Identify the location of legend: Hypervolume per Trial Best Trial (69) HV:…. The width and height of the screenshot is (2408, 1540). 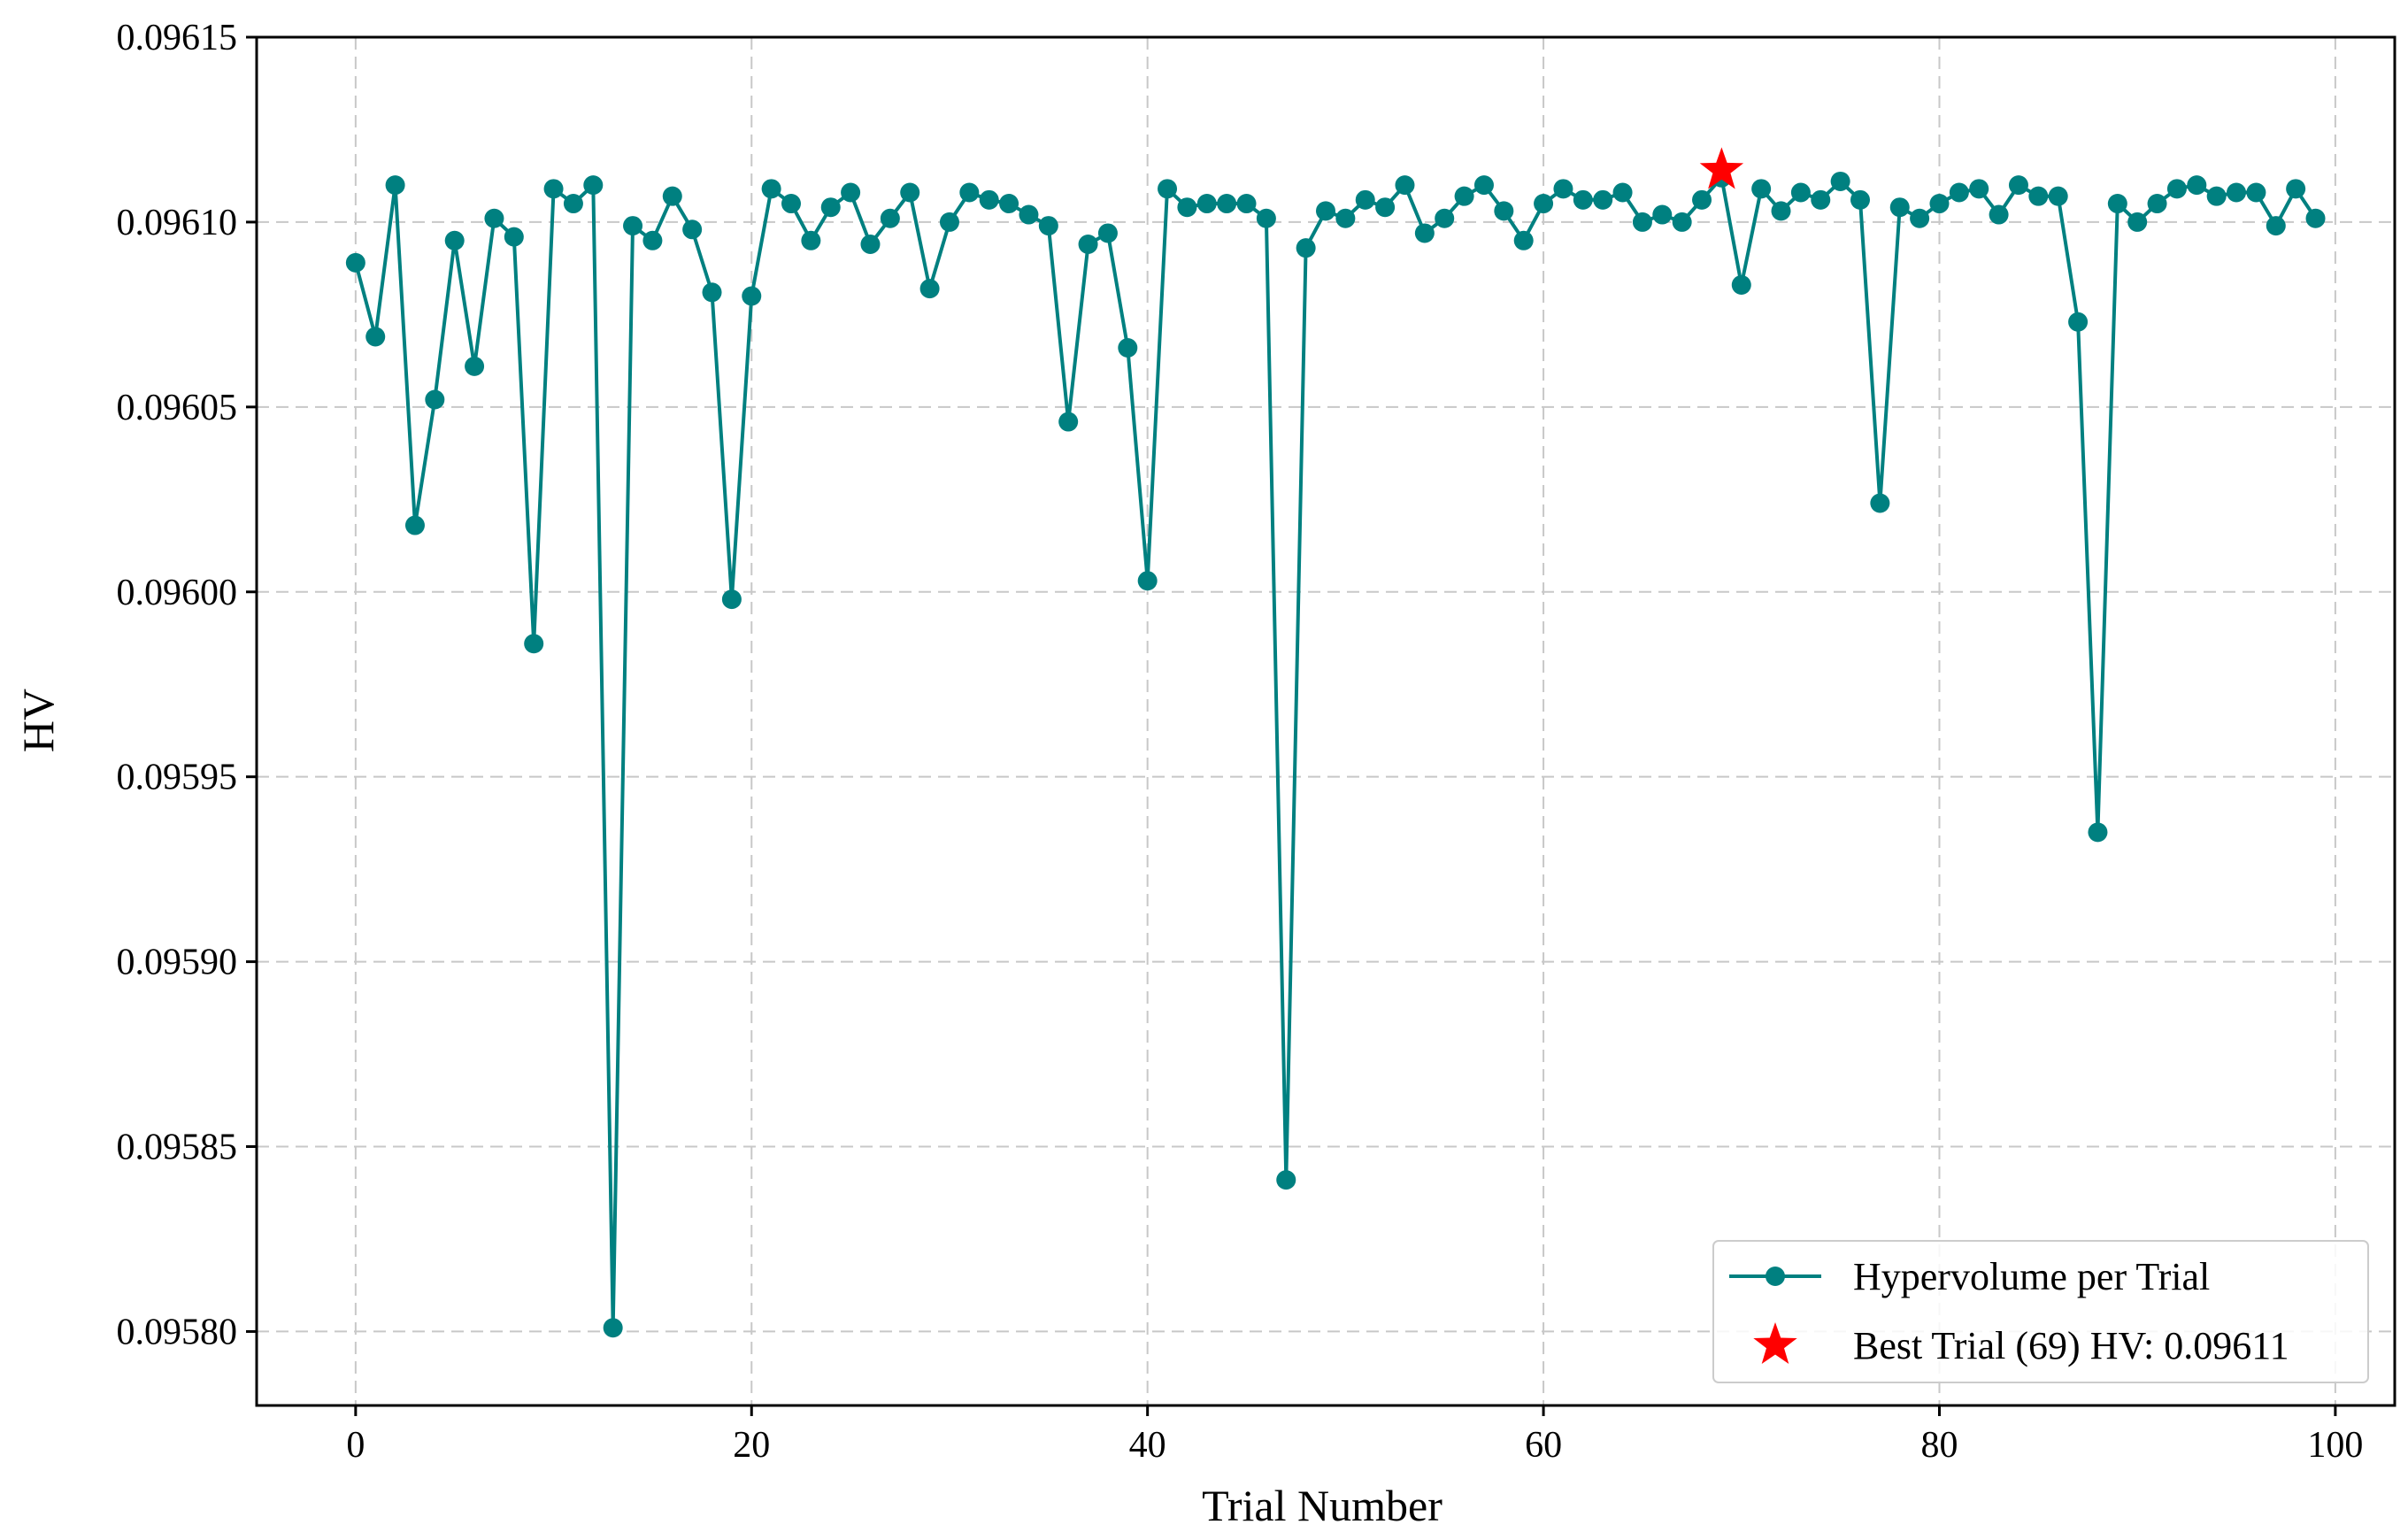
(2040, 1311).